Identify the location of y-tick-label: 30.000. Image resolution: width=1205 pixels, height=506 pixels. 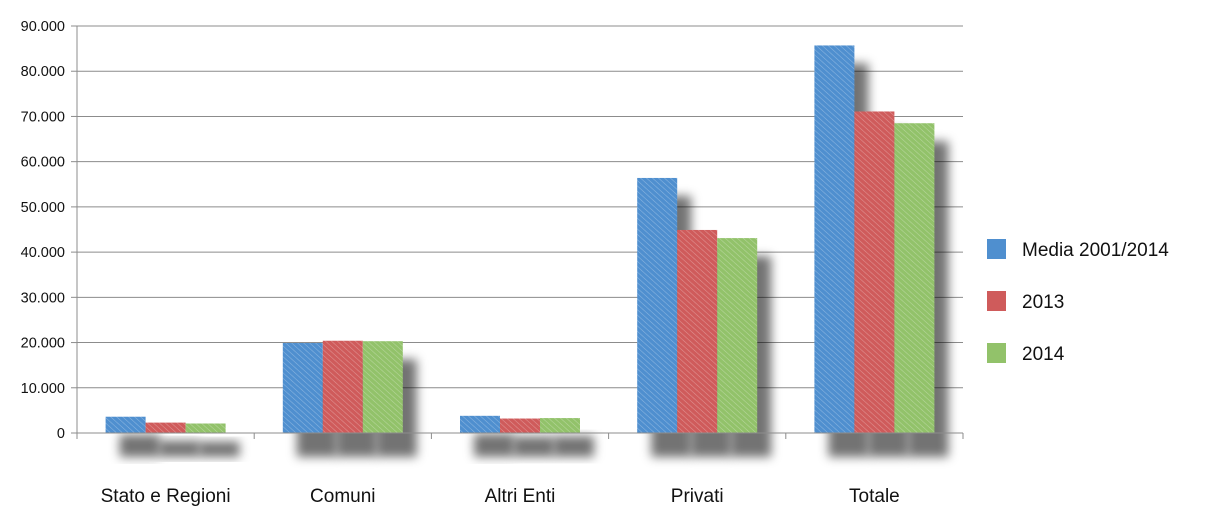
(43, 298).